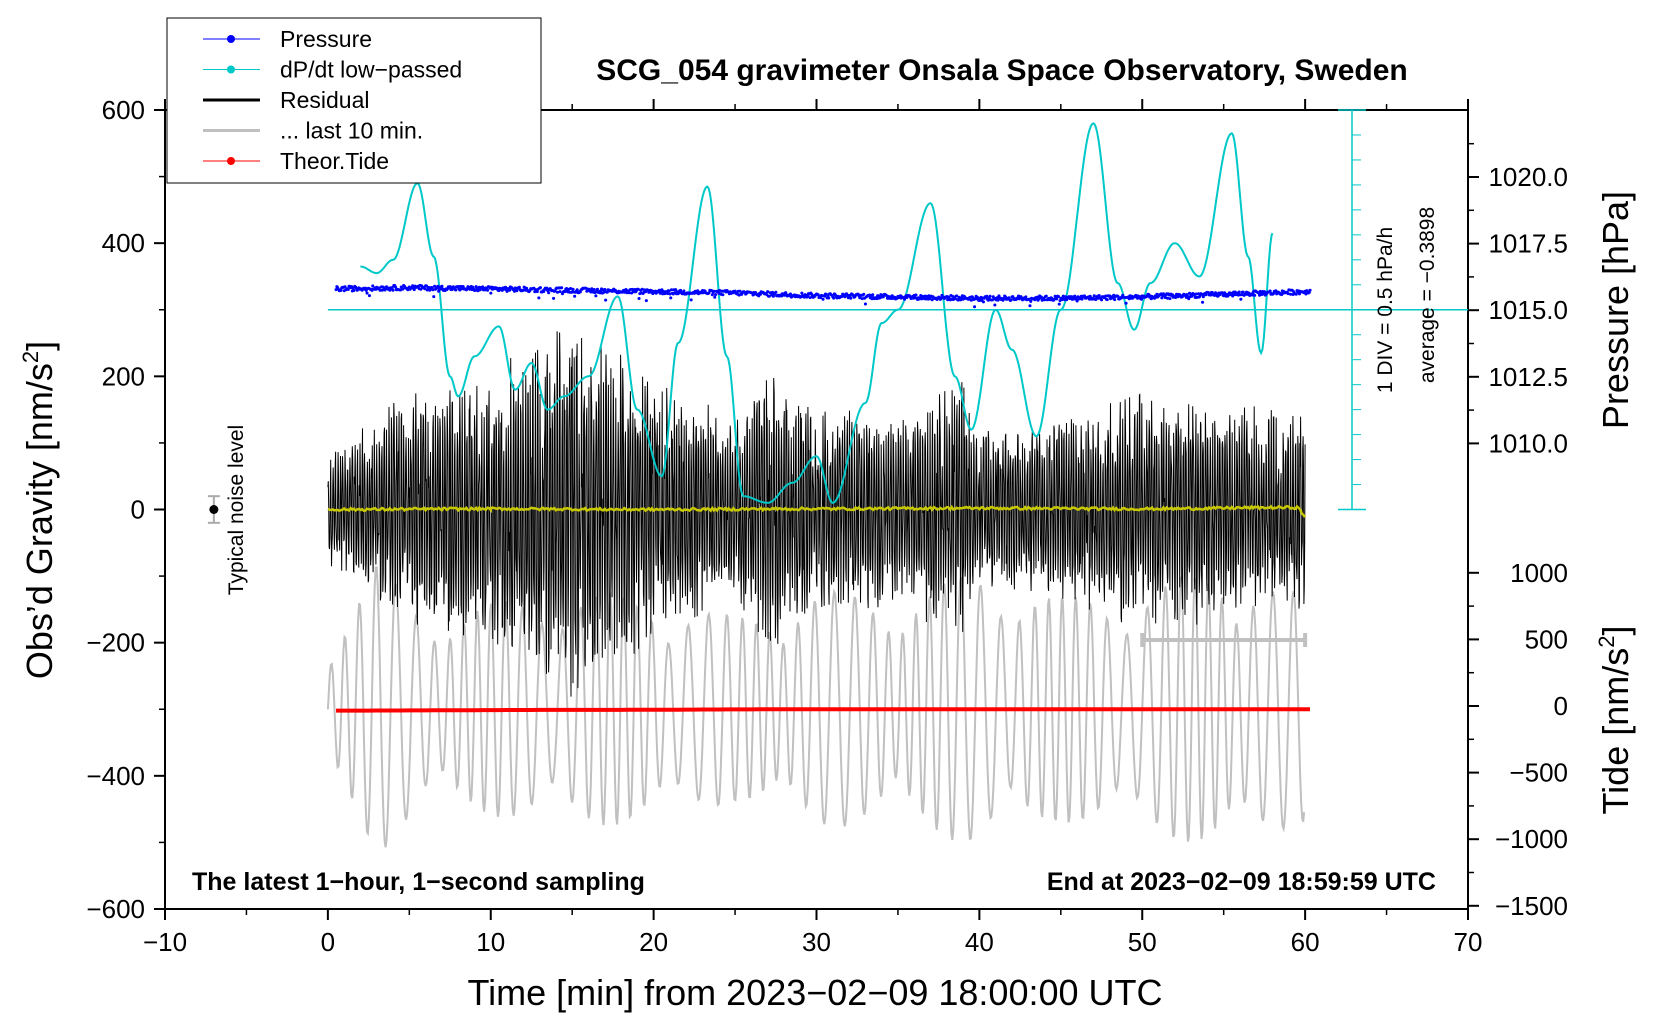 The height and width of the screenshot is (1020, 1660). Describe the element at coordinates (30, 357) in the screenshot. I see `y-axis-title-left-sup: 2` at that location.